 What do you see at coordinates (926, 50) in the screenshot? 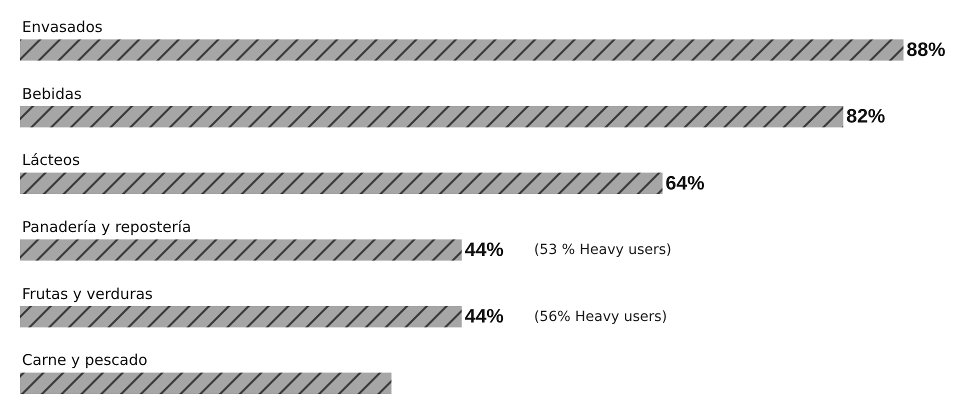
I see `data-label: 88%` at bounding box center [926, 50].